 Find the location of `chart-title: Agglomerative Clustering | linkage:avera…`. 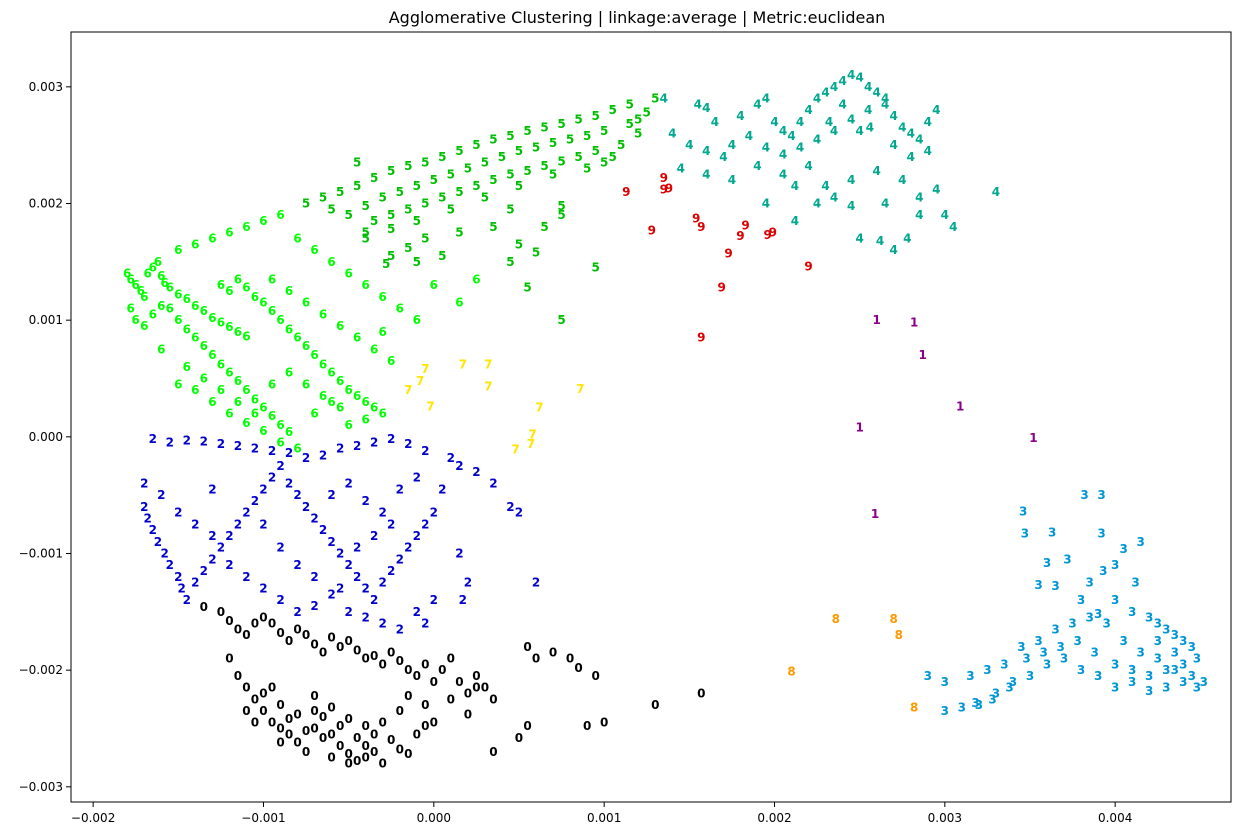

chart-title: Agglomerative Clustering | linkage:avera… is located at coordinates (637, 17).